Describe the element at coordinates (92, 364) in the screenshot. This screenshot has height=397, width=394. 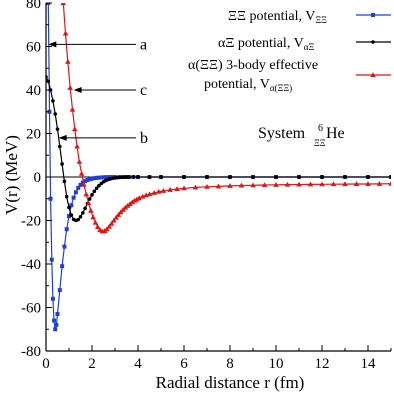
I see `x-tick-label: 2` at that location.